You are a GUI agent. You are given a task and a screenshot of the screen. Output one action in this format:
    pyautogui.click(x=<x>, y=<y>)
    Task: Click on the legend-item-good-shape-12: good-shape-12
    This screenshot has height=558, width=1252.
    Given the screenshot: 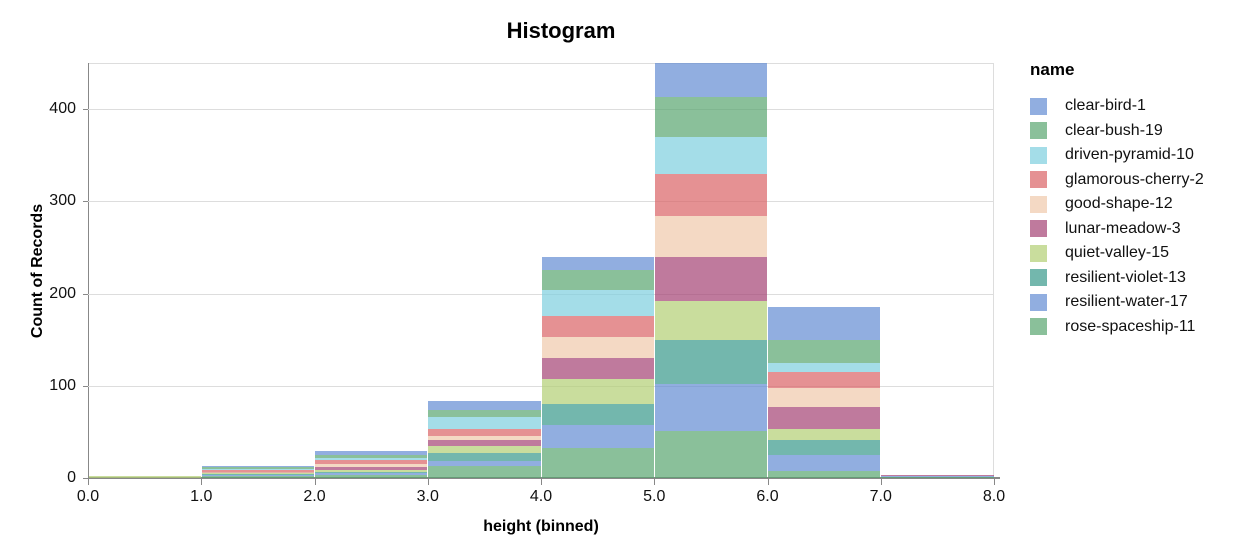 What is the action you would take?
    pyautogui.click(x=1140, y=204)
    